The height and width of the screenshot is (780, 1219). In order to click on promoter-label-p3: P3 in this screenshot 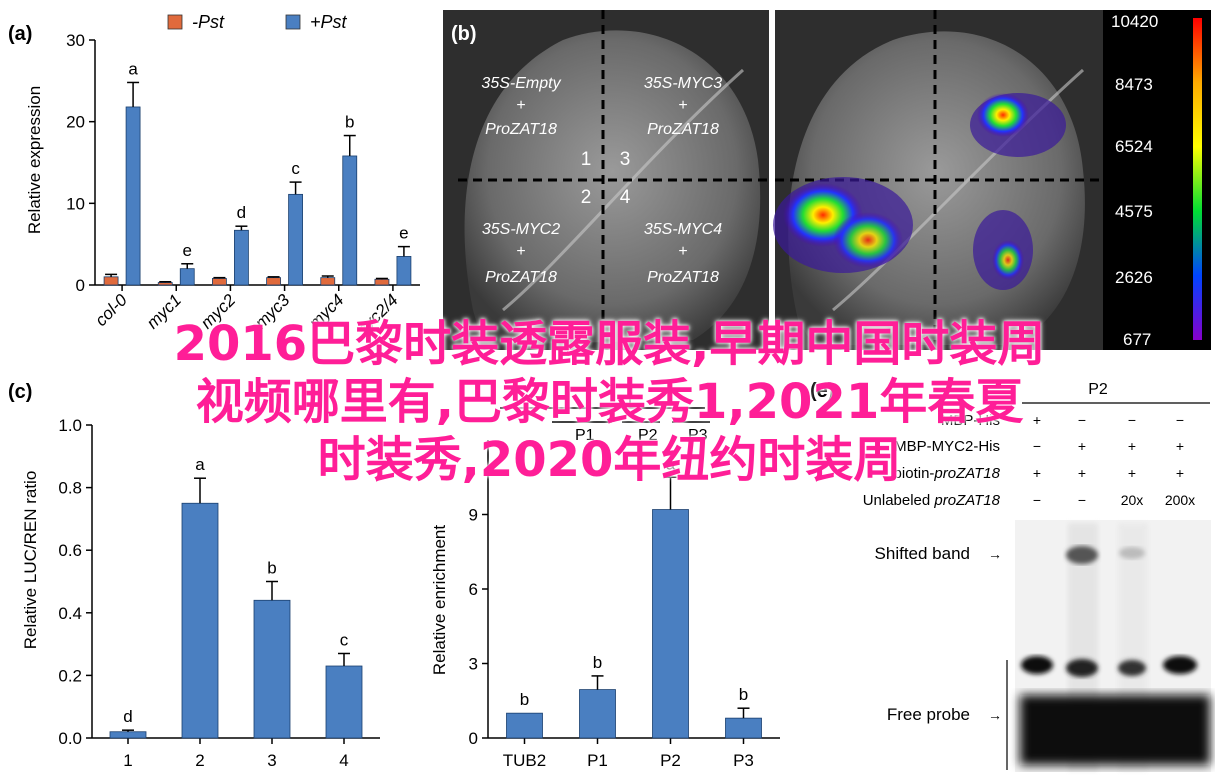, I will do `click(698, 435)`.